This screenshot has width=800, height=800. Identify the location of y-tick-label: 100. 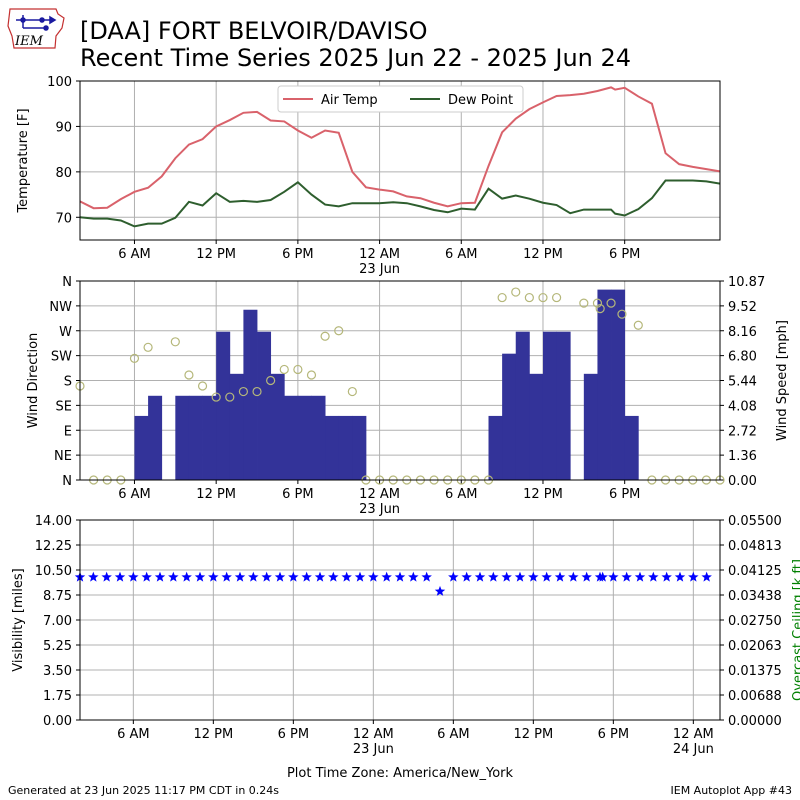
(59, 82).